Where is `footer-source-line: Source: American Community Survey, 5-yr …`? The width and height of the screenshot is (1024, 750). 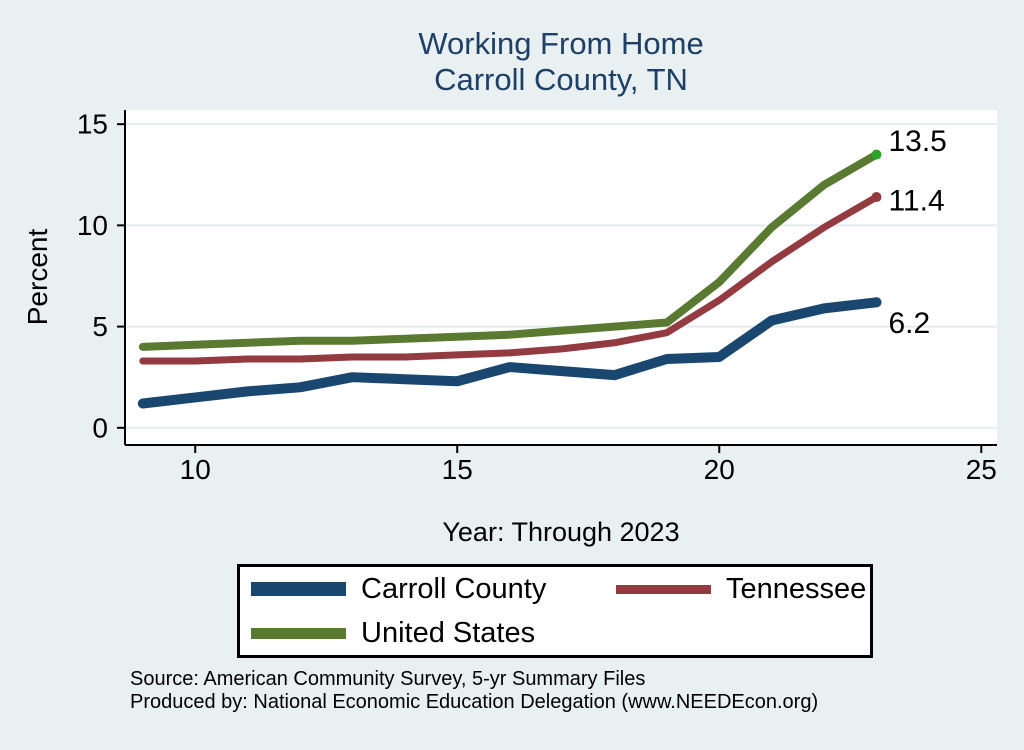
footer-source-line: Source: American Community Survey, 5-yr … is located at coordinates (388, 679).